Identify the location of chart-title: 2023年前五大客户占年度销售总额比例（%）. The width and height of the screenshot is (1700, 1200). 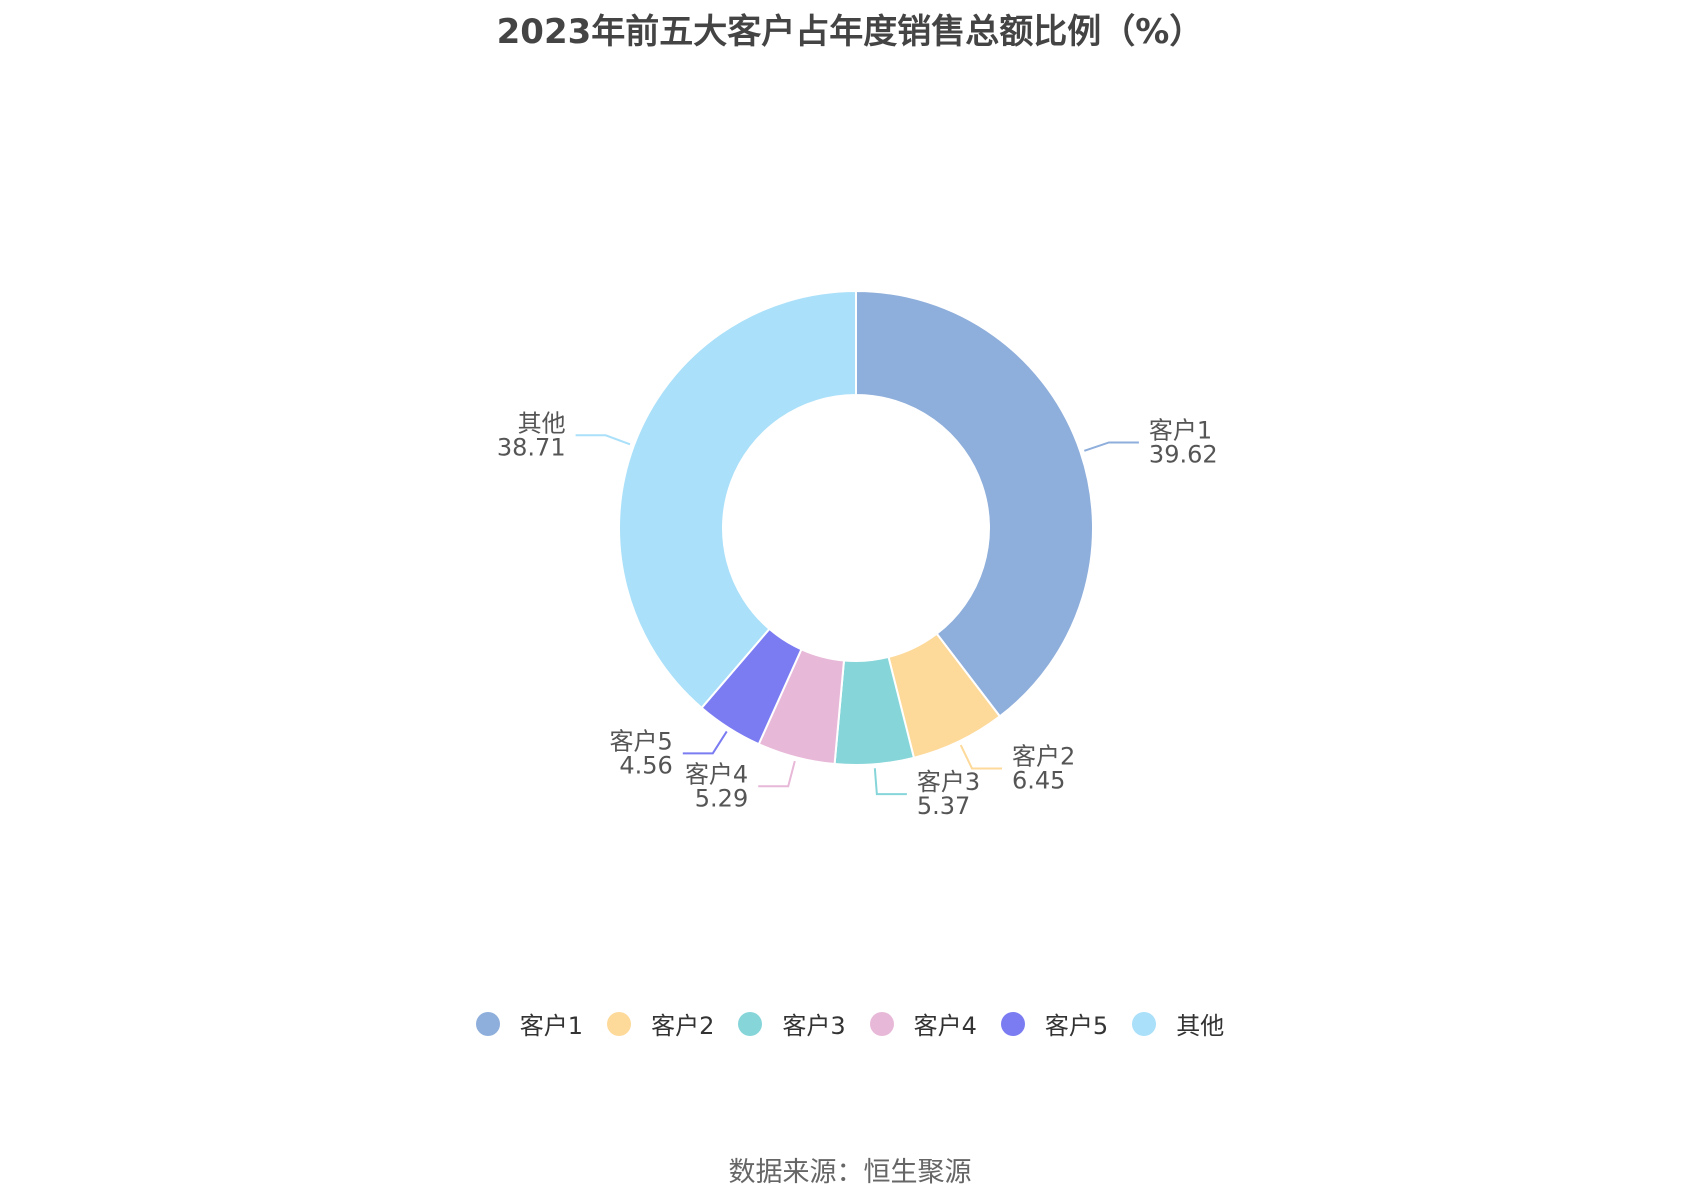
(850, 32).